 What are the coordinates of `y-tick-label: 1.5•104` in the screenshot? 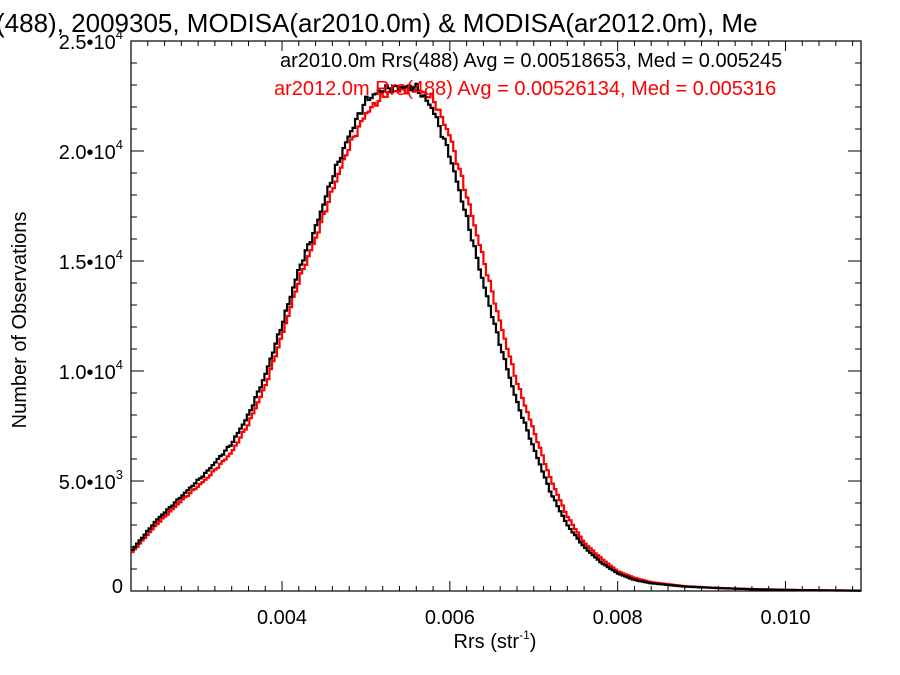 It's located at (91, 260).